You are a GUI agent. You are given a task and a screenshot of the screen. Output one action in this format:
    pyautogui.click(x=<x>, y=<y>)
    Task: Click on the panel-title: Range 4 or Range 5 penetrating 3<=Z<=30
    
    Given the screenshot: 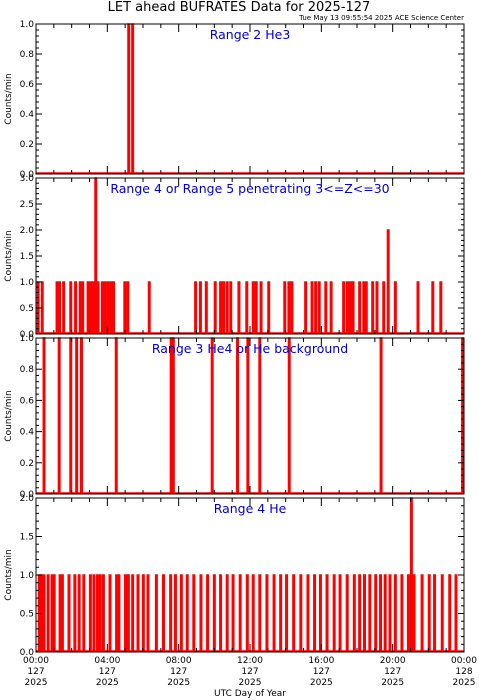 What is the action you would take?
    pyautogui.click(x=249, y=188)
    